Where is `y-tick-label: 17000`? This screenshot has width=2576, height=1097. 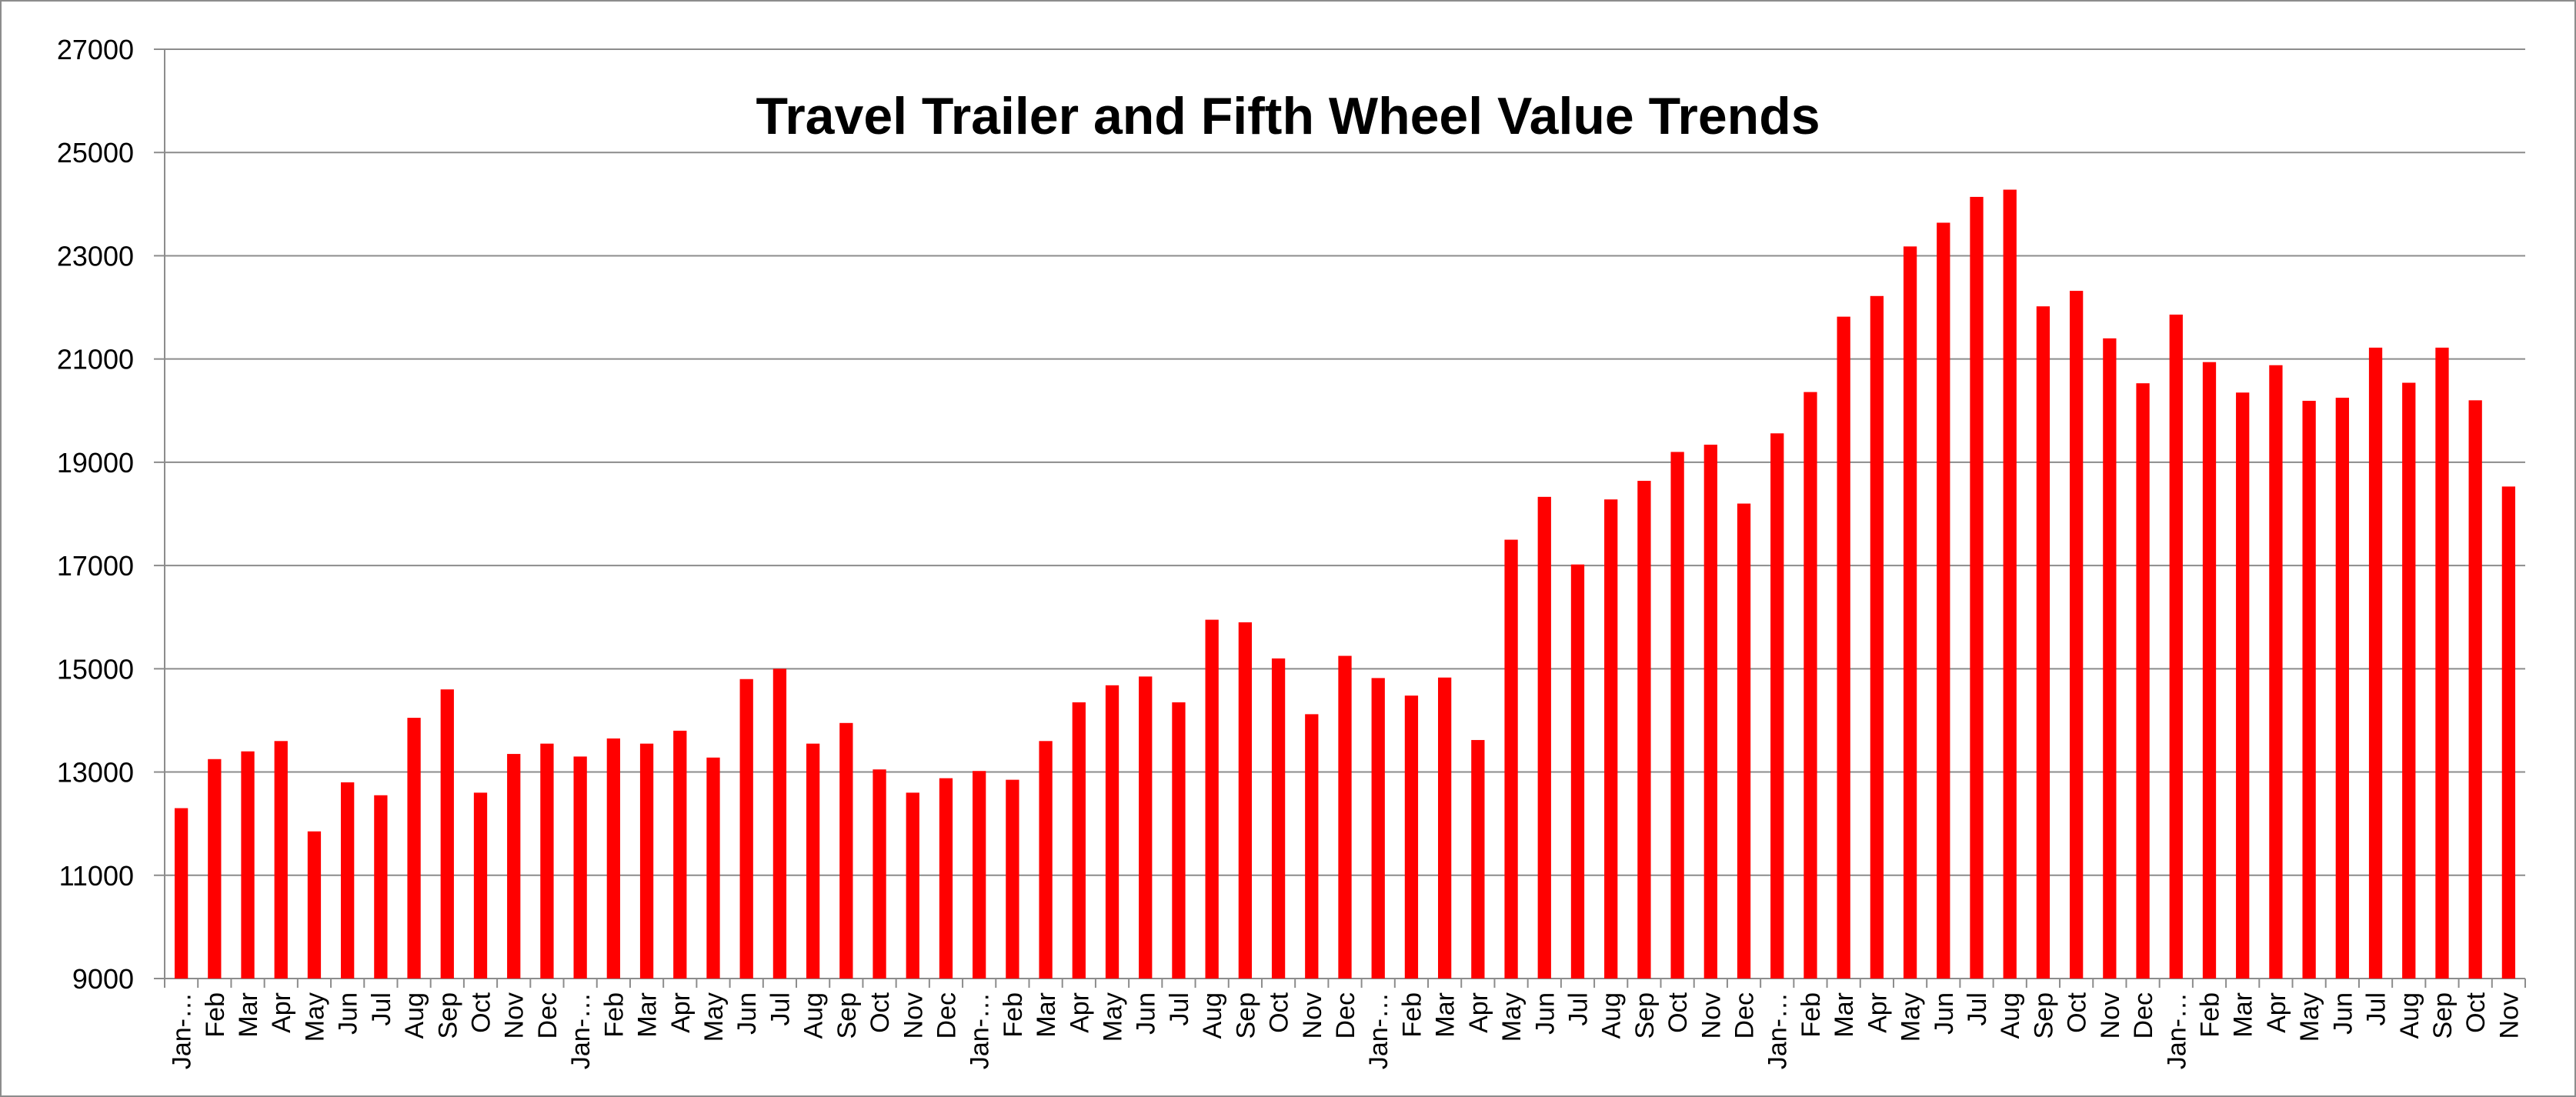 y-tick-label: 17000 is located at coordinates (95, 566).